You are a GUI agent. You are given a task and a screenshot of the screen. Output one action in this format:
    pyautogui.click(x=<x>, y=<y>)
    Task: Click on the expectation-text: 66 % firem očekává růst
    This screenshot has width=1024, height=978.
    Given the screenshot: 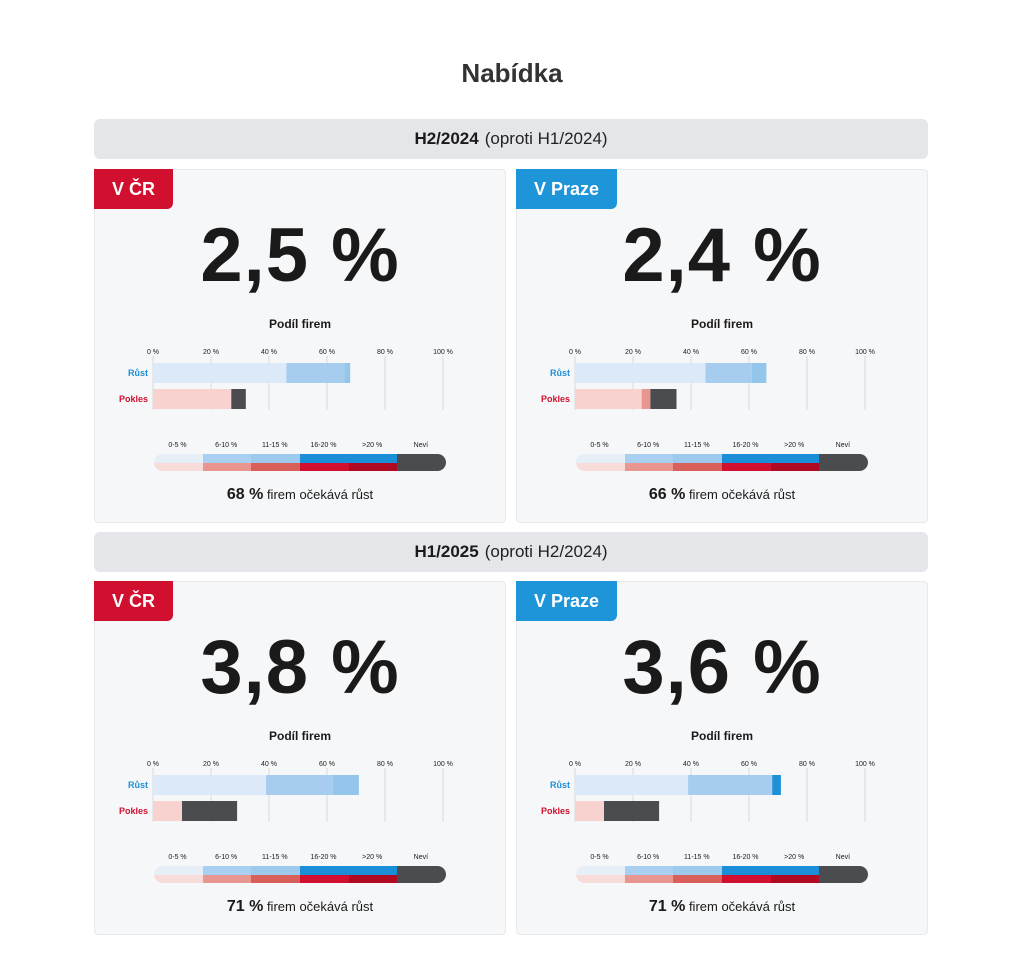 What is the action you would take?
    pyautogui.click(x=722, y=495)
    